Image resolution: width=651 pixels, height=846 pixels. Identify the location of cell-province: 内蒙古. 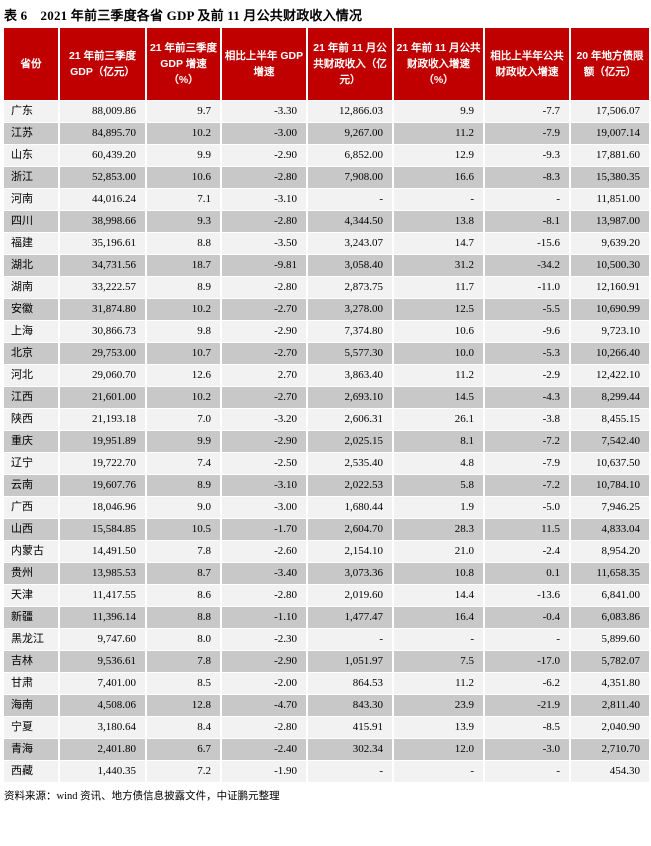
(31, 551).